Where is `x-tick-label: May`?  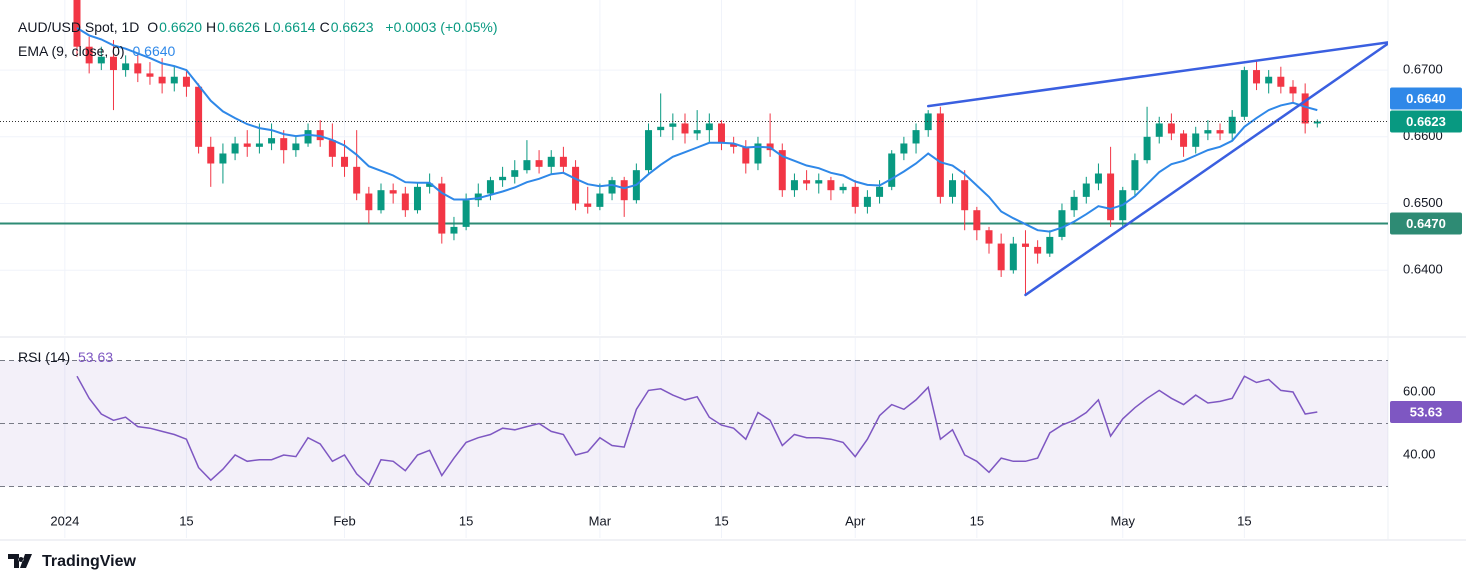 x-tick-label: May is located at coordinates (1122, 520).